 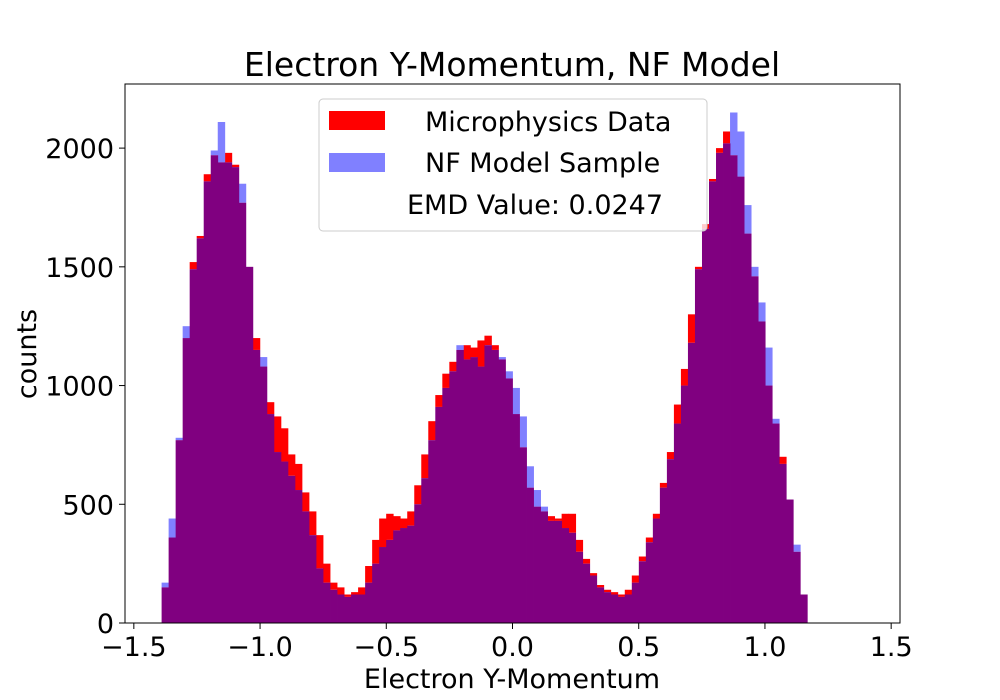 What do you see at coordinates (260, 647) in the screenshot?
I see `x-tick-label: −1.0` at bounding box center [260, 647].